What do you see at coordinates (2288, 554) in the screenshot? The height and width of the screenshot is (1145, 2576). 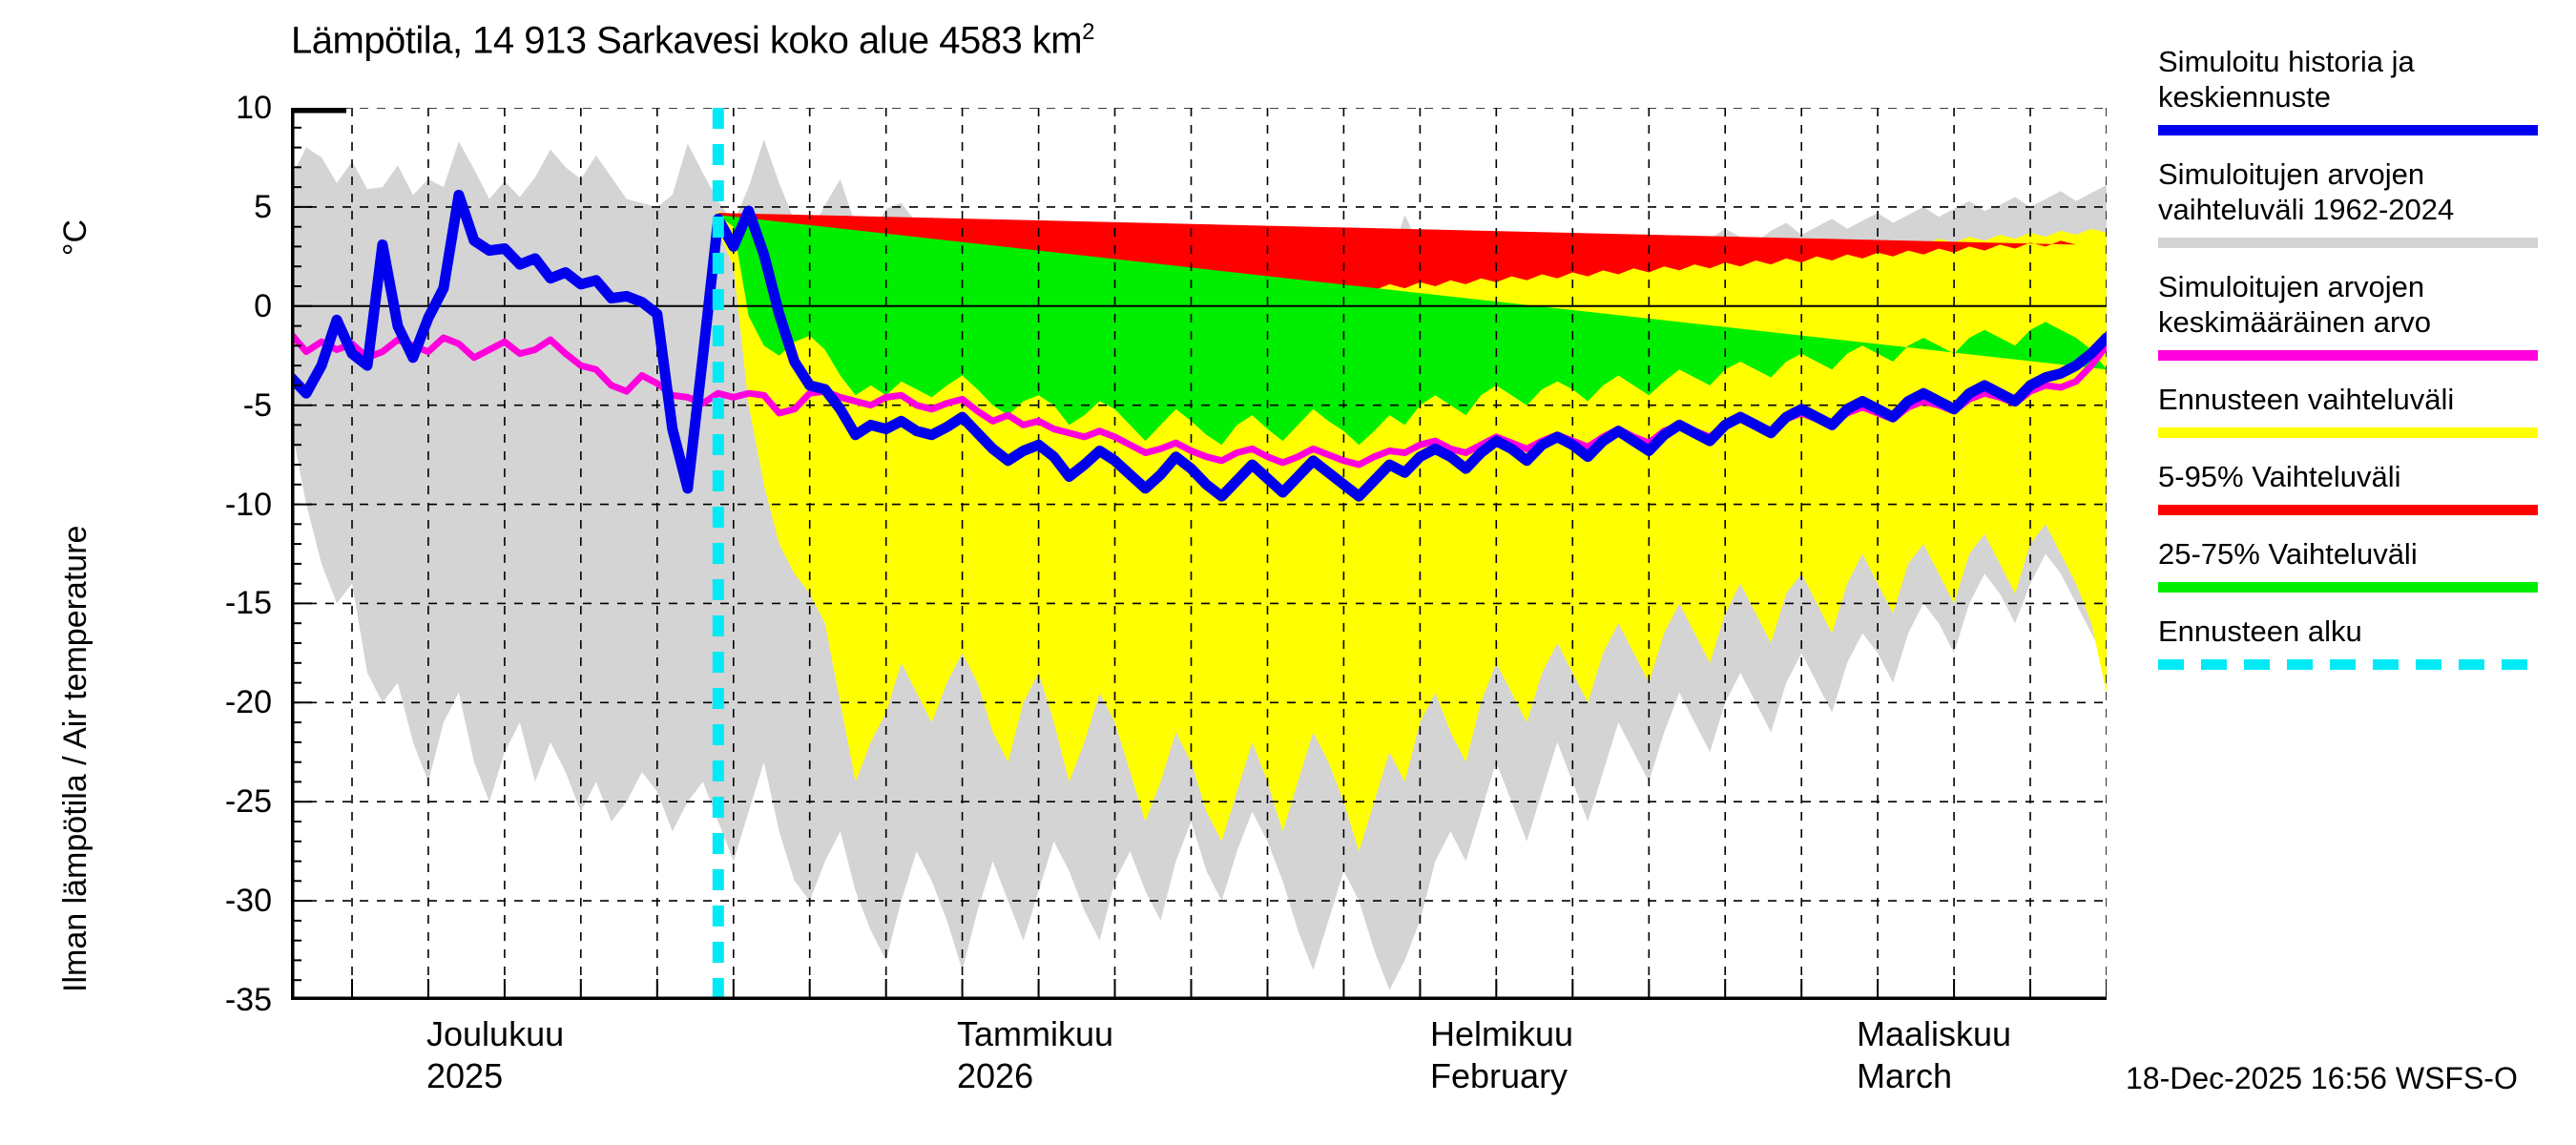 I see `legend-item-label: 25-75% Vaihteluväli` at bounding box center [2288, 554].